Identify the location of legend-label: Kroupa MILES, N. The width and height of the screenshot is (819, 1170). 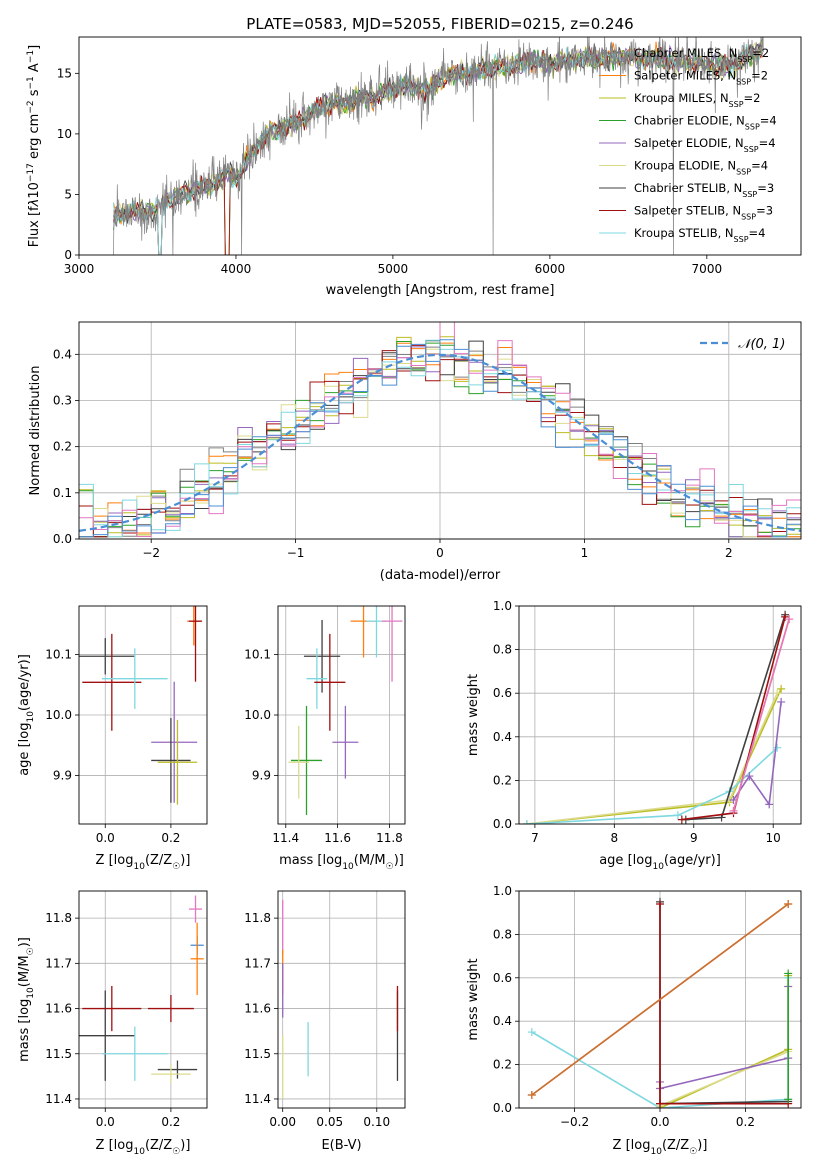
(681, 98).